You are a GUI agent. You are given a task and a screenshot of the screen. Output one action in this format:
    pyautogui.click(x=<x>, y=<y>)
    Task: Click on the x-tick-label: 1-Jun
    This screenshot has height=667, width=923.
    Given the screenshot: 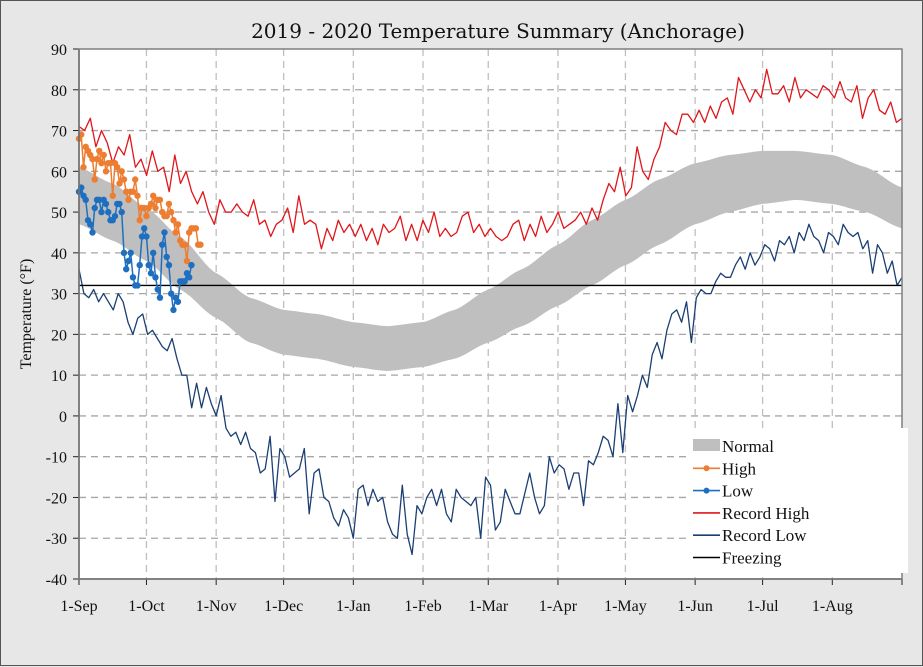 What is the action you would take?
    pyautogui.click(x=695, y=606)
    